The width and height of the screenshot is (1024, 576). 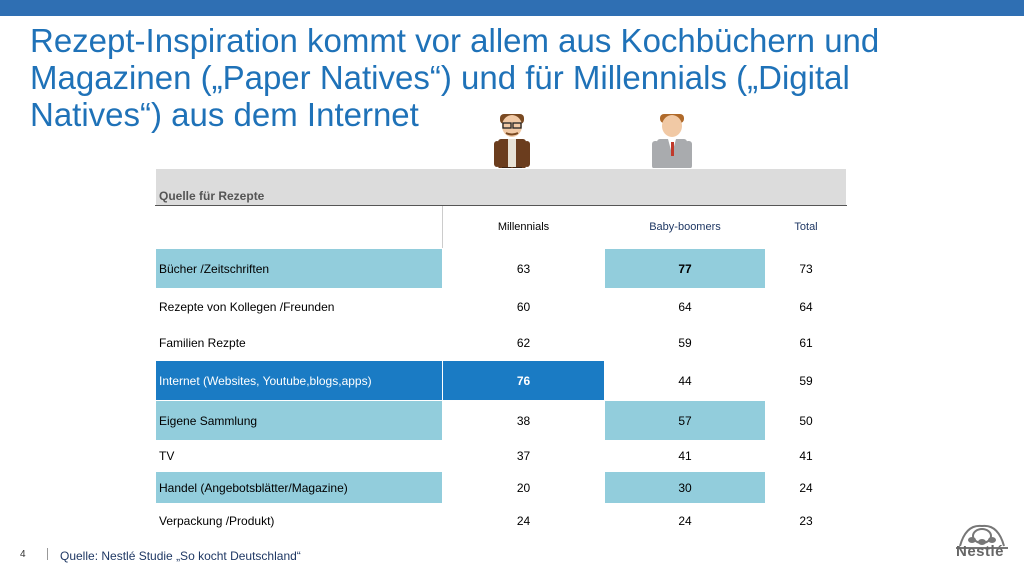 What do you see at coordinates (806, 306) in the screenshot?
I see `cell-total: 64` at bounding box center [806, 306].